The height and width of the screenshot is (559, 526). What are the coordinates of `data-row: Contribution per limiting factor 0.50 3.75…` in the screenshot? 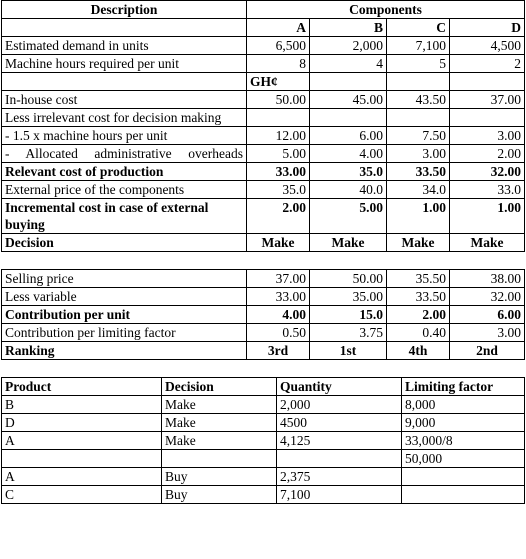 It's located at (263, 332).